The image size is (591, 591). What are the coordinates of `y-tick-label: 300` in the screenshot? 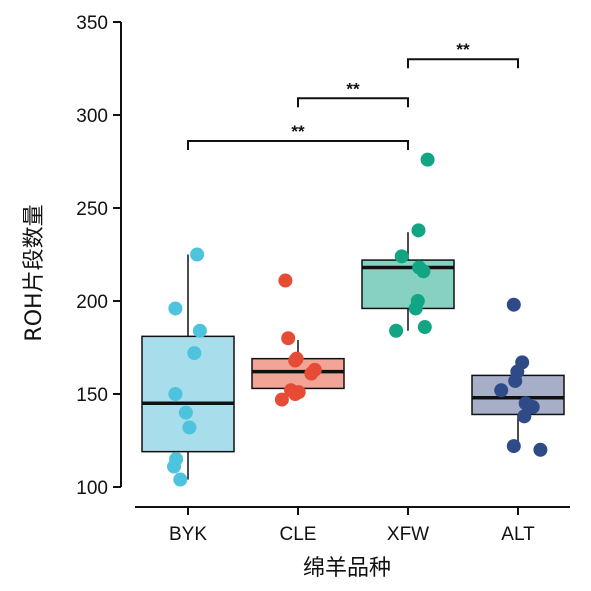 It's located at (92, 116).